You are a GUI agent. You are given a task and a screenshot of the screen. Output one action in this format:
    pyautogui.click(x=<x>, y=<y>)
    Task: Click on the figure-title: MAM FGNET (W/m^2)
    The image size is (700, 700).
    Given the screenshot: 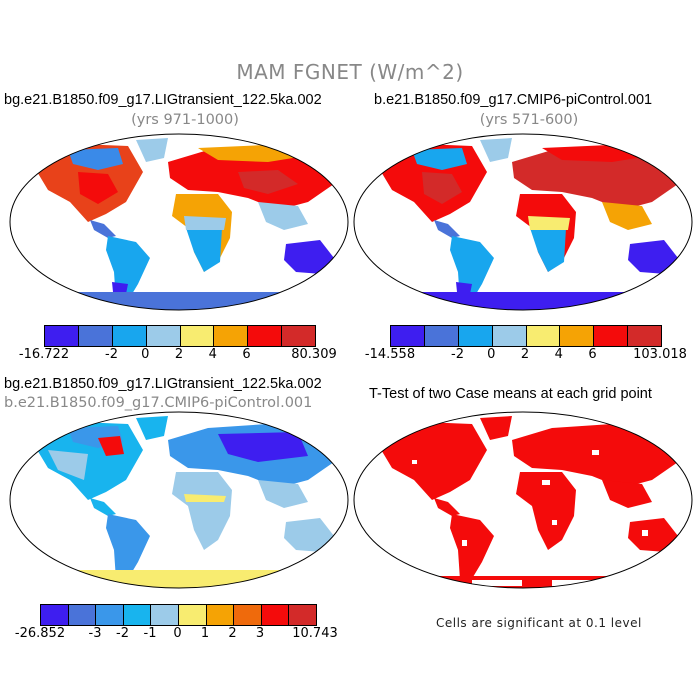 What is the action you would take?
    pyautogui.click(x=350, y=72)
    